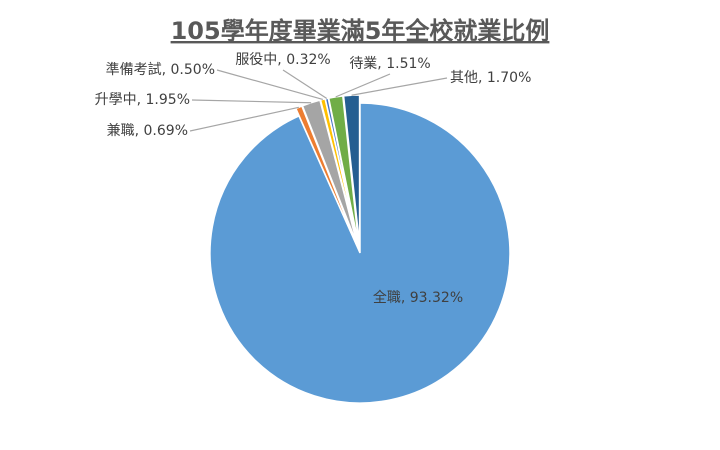 The image size is (720, 450). I want to click on data-label: 服役中, 0.32%, so click(282, 60).